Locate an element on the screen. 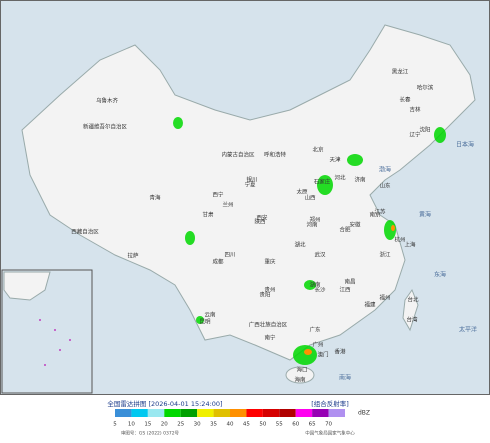  map-label: 拉萨 is located at coordinates (133, 256).